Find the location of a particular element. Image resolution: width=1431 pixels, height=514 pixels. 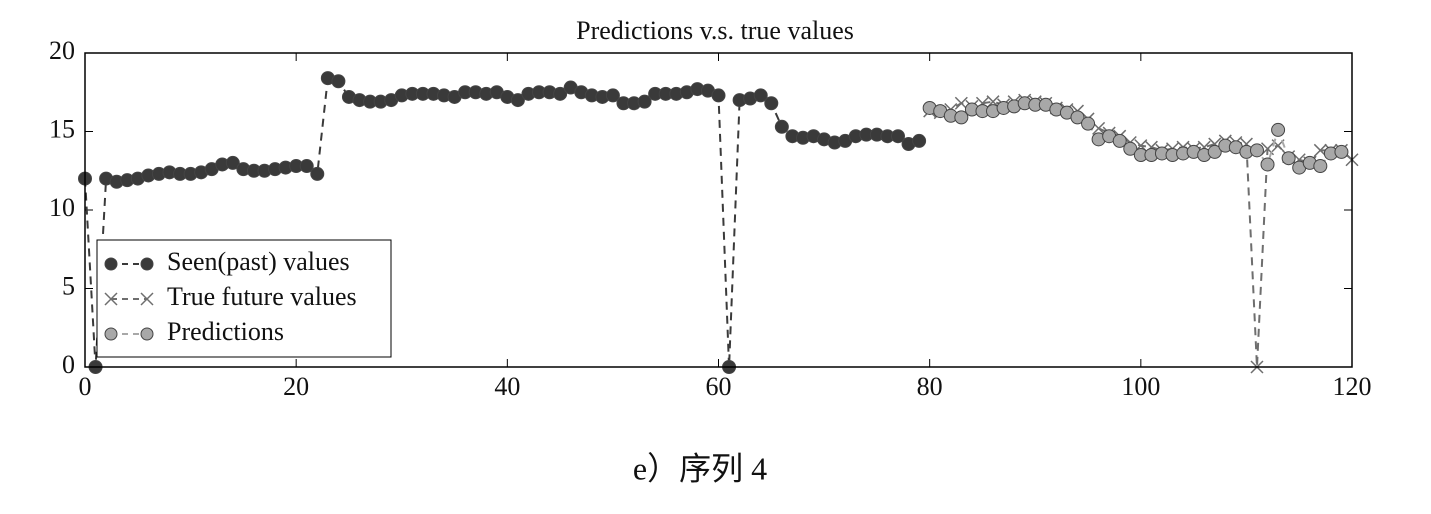

legend-label: Predictions is located at coordinates (225, 331).